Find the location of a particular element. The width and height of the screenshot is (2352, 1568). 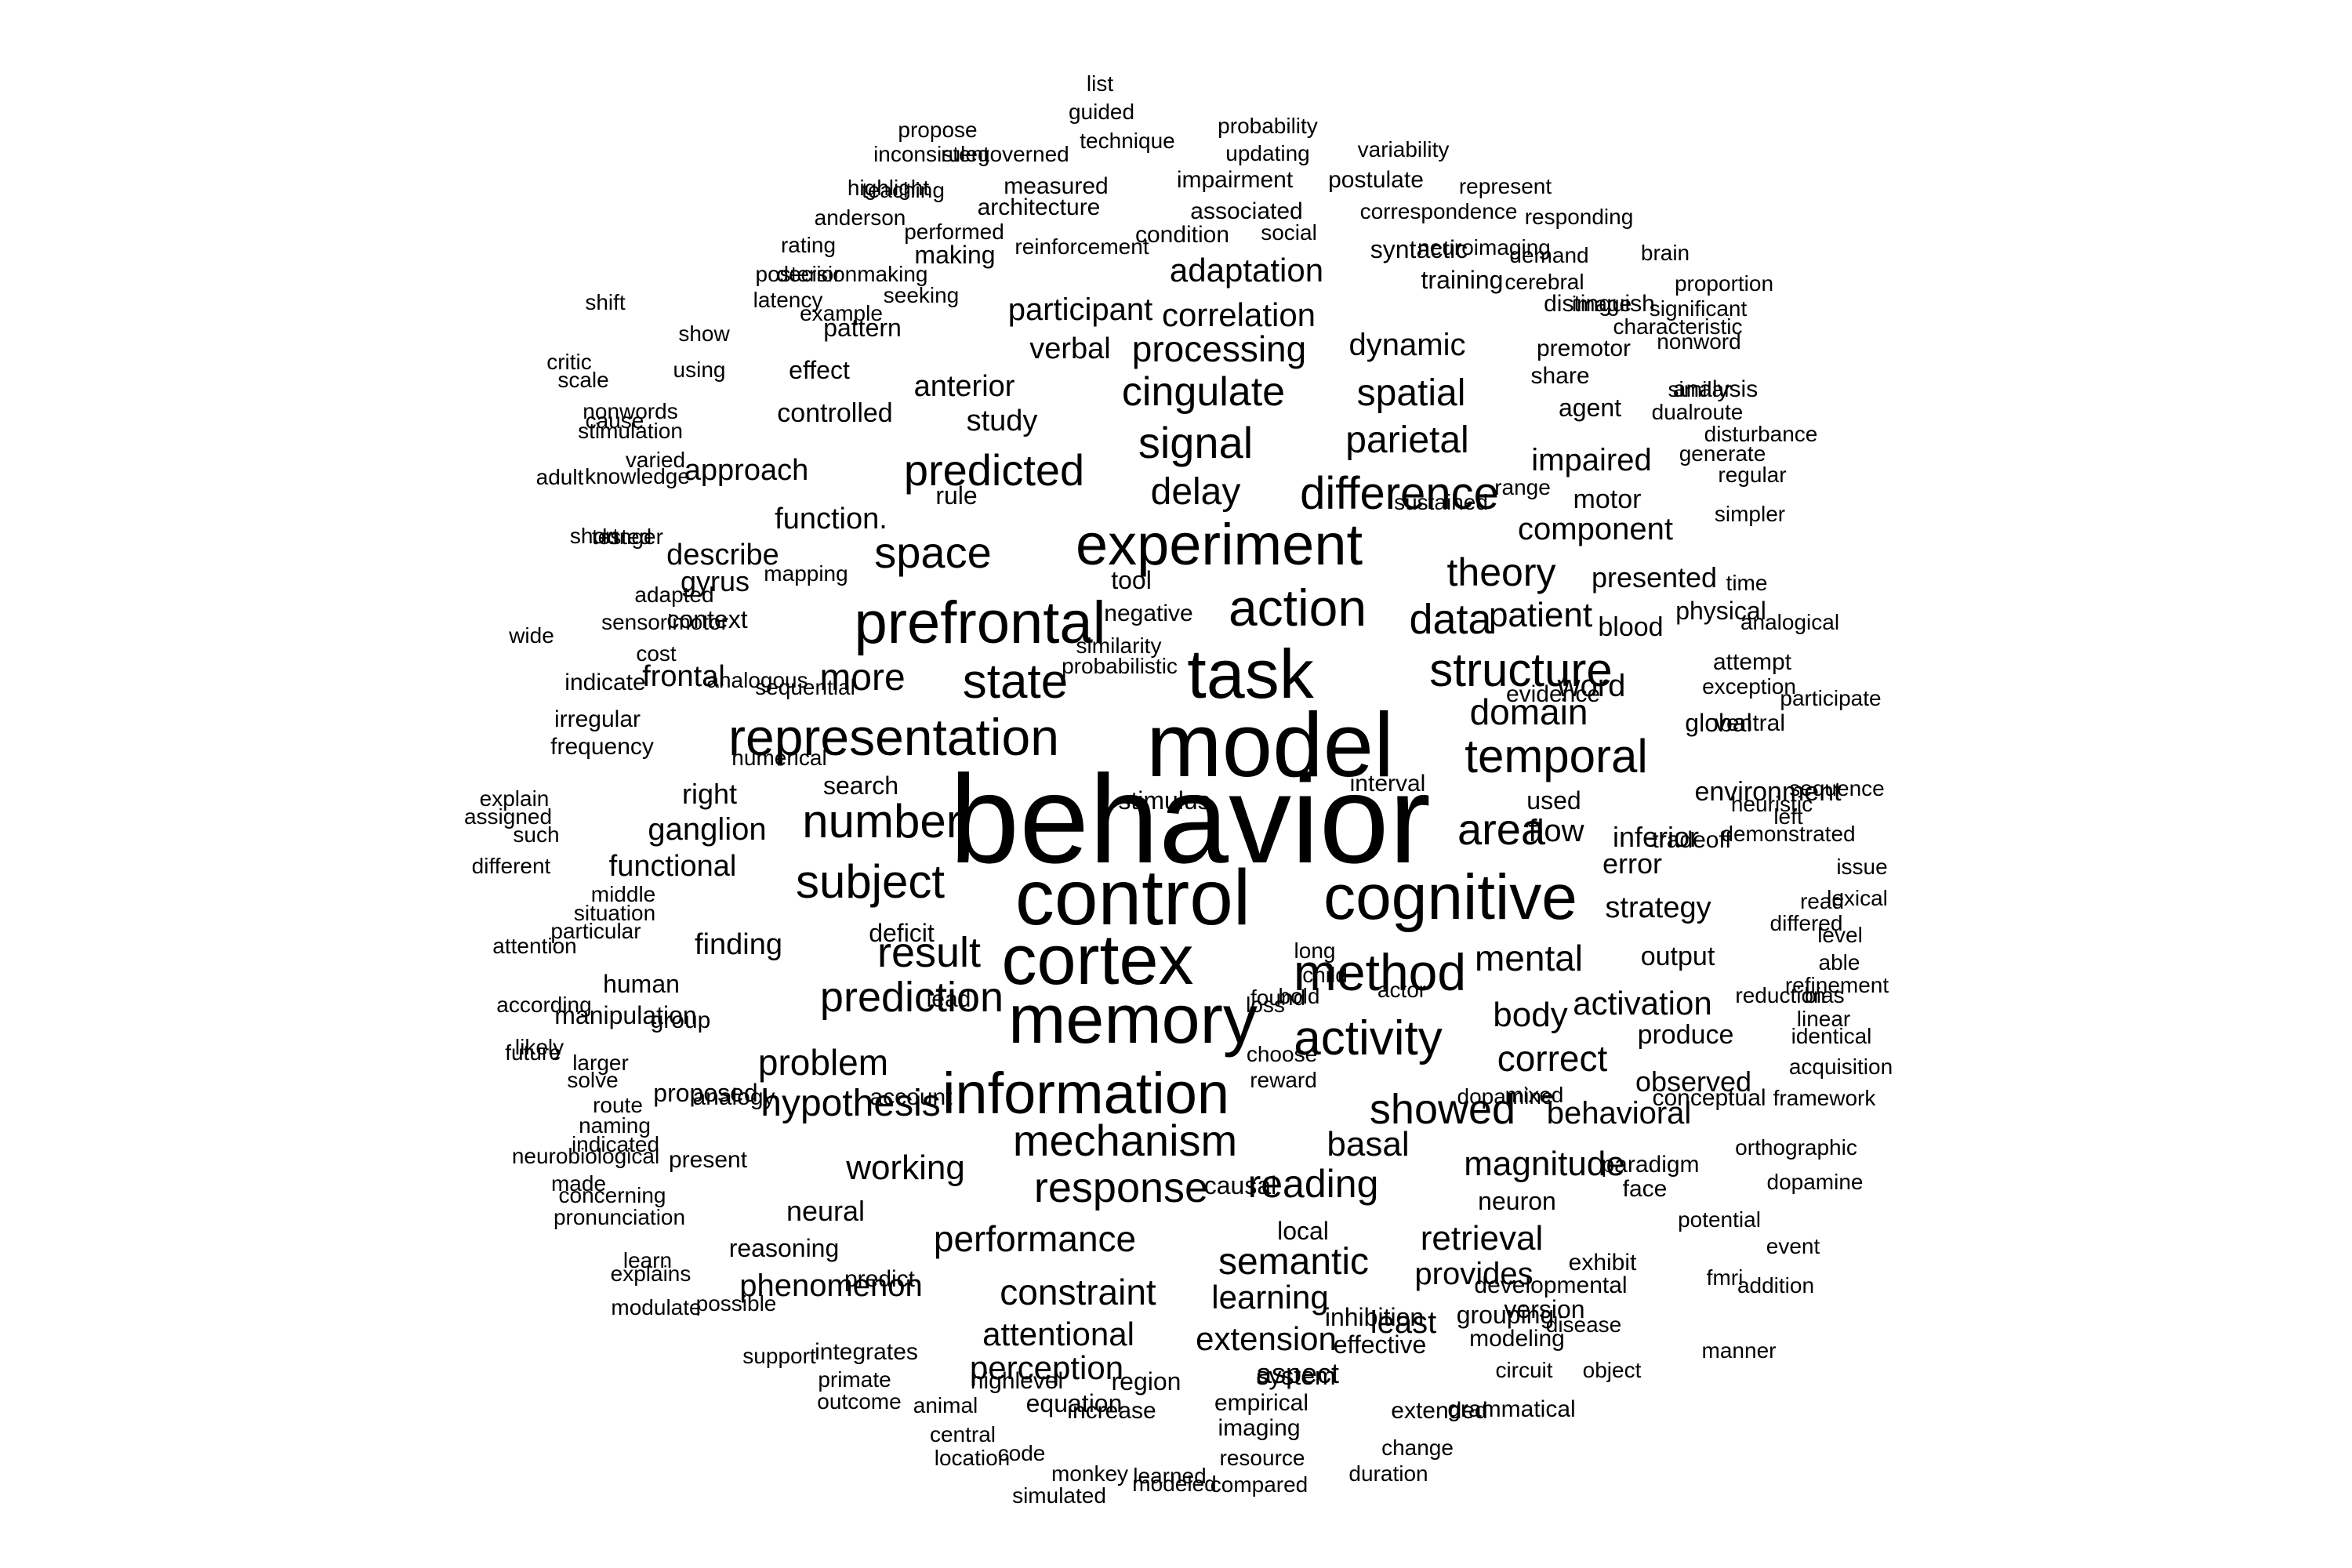

cloud-word-proposed: proposed is located at coordinates (705, 1093).